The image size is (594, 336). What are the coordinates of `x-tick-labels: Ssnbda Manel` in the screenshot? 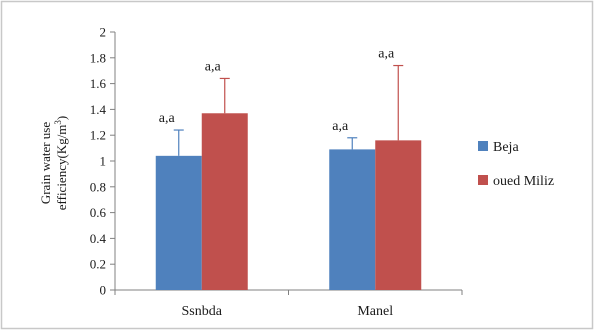 It's located at (288, 311).